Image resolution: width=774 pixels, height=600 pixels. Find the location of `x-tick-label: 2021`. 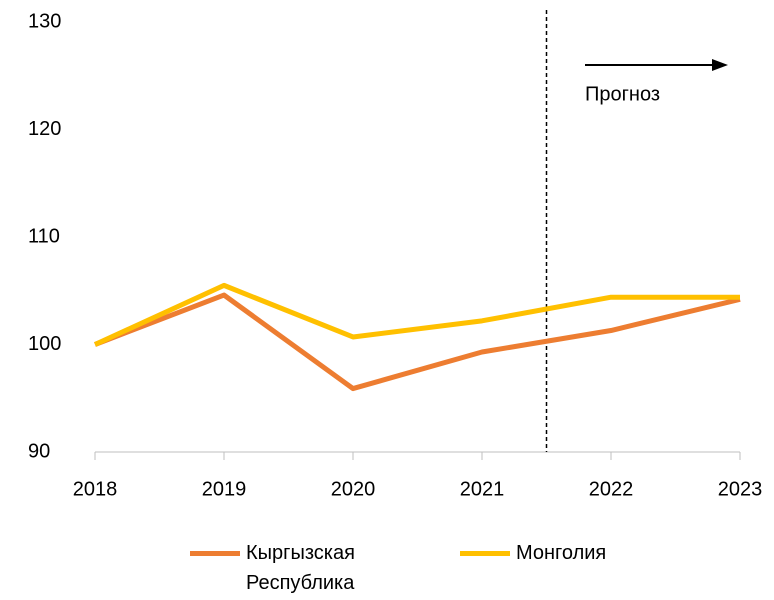

x-tick-label: 2021 is located at coordinates (482, 489).